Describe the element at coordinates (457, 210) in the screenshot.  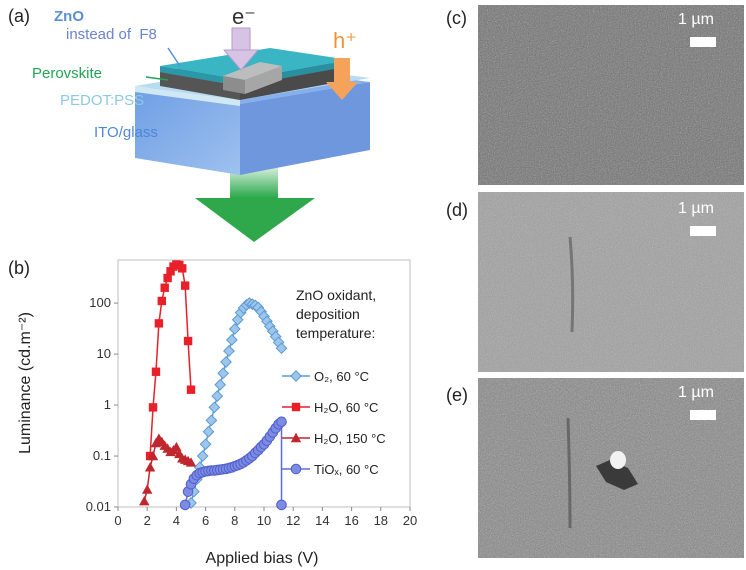
I see `panel-d-label: (d)` at that location.